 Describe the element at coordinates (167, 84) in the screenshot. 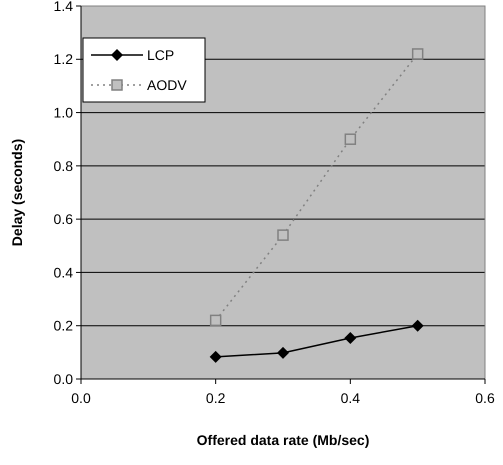

I see `legend-label: AODV` at that location.